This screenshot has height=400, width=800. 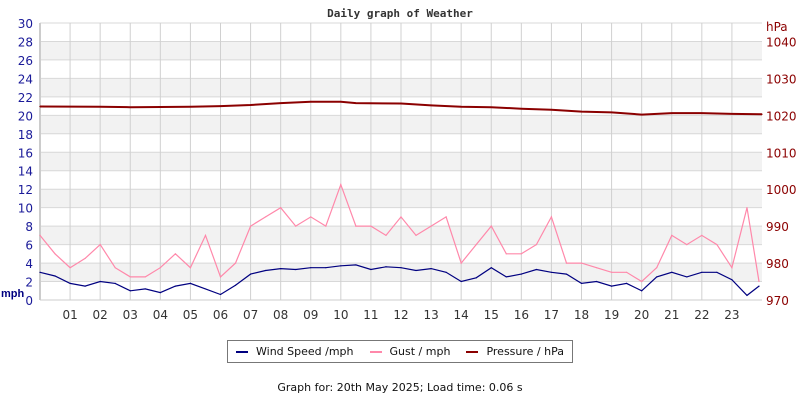 I want to click on right-tick-label: 970, so click(x=777, y=301).